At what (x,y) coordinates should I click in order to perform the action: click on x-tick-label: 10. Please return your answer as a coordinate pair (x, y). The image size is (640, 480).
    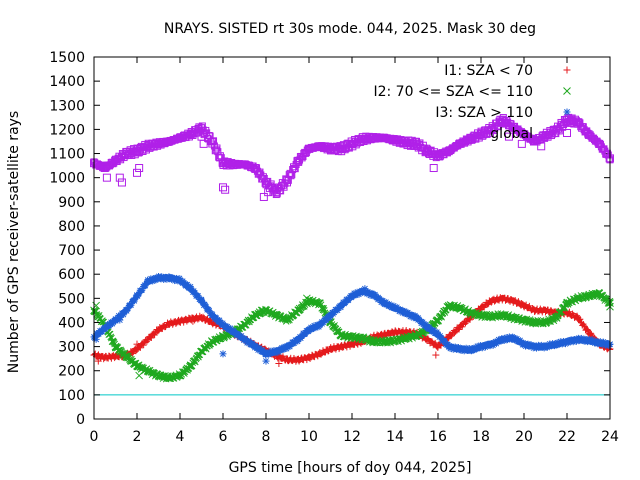
    Looking at the image, I should click on (309, 437).